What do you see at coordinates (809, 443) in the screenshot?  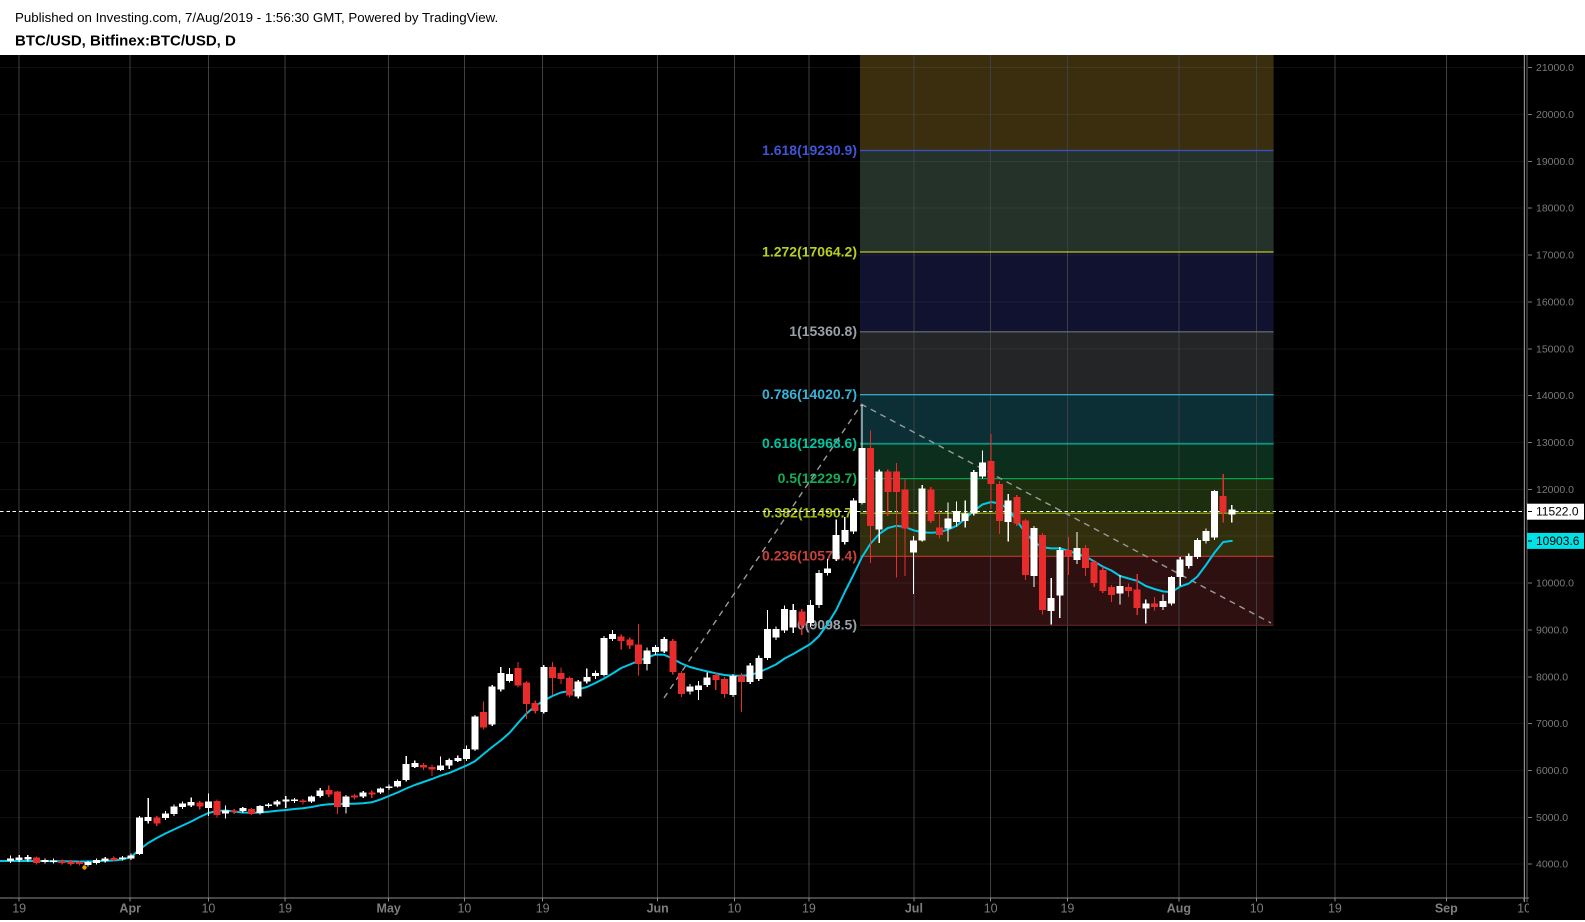 I see `svg-text: 0.618(12968.6)` at bounding box center [809, 443].